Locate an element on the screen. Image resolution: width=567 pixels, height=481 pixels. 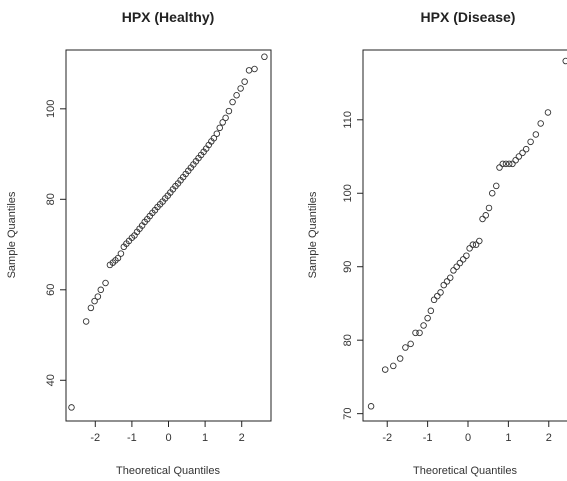
y-axis-label-healthy: Sample Quantiles is located at coordinates (12, 234).